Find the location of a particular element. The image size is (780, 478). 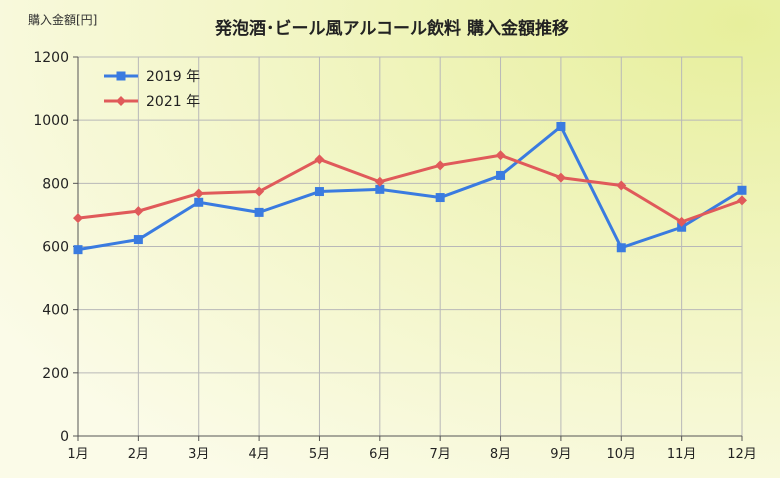

x-tick-label: 4月 is located at coordinates (258, 454).